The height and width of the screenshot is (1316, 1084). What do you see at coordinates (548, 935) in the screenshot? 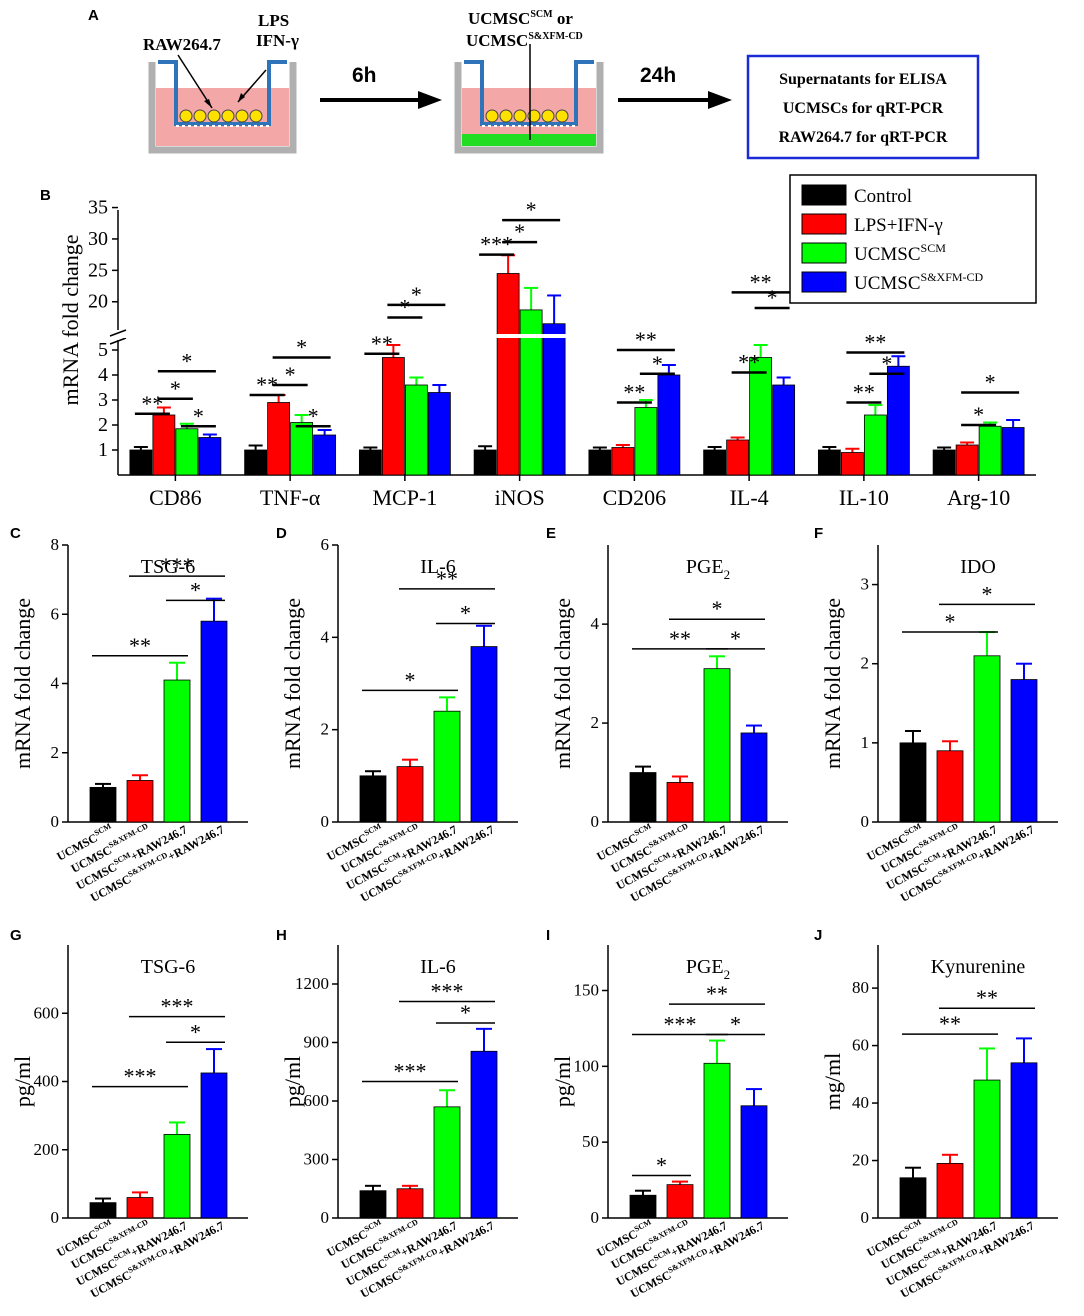
I see `panel-i-label: I` at bounding box center [548, 935].